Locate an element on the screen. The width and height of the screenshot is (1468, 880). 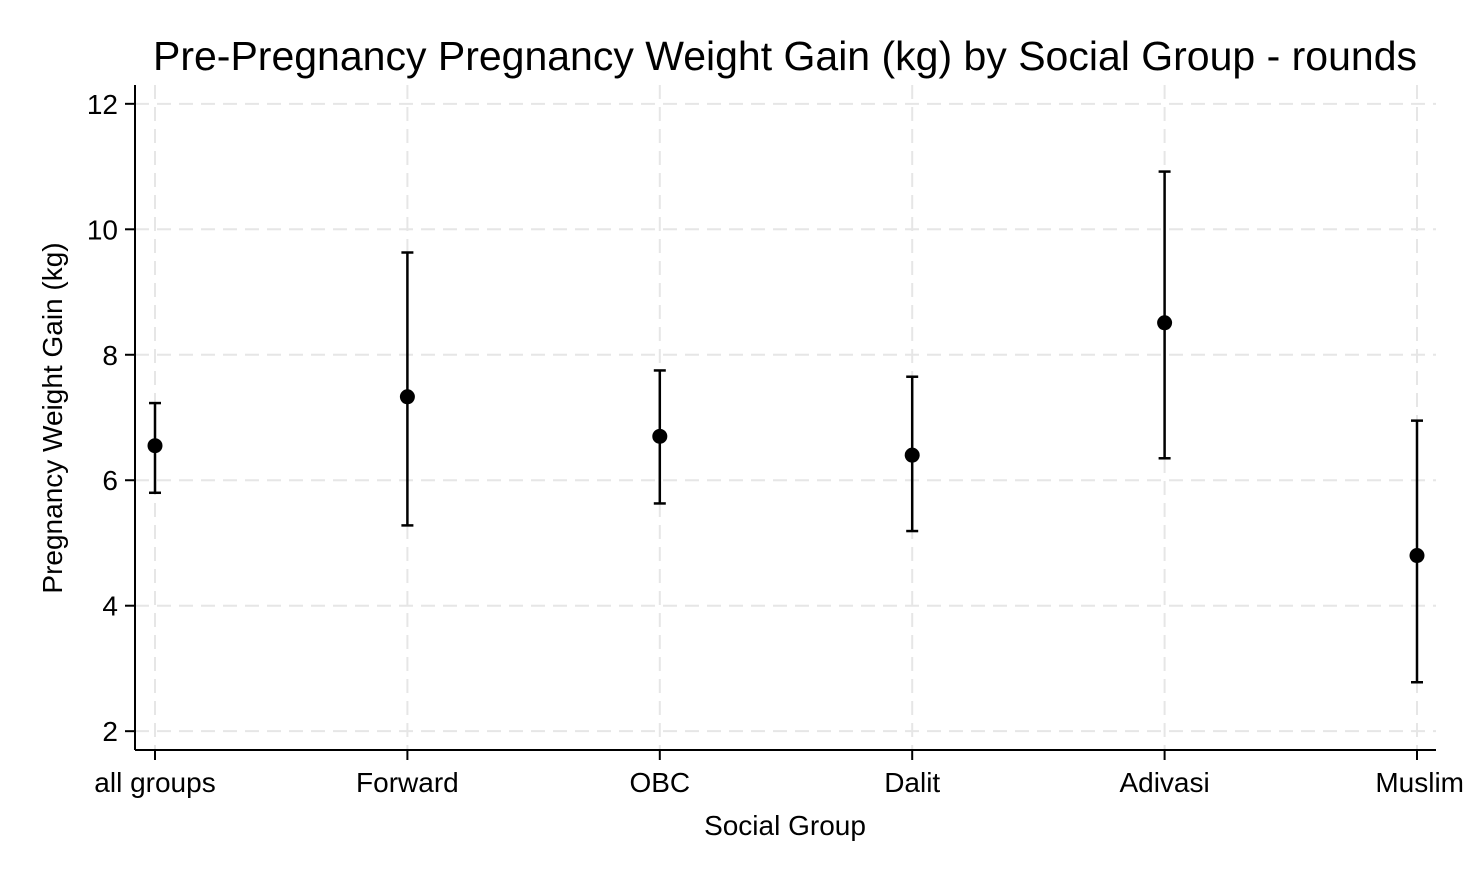
x-tick-label: all groups is located at coordinates (154, 782).